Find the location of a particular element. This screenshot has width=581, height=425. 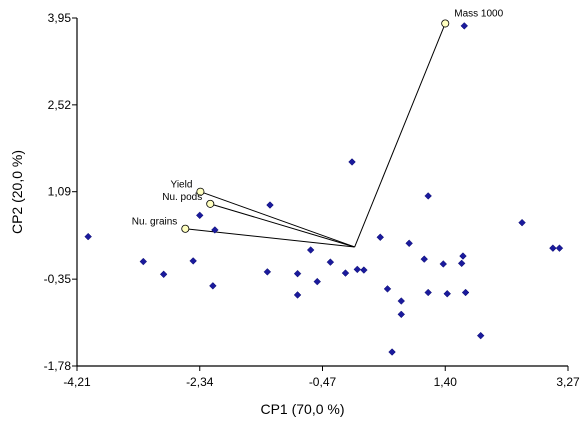

y-tick-label: 1,09 is located at coordinates (60, 192).